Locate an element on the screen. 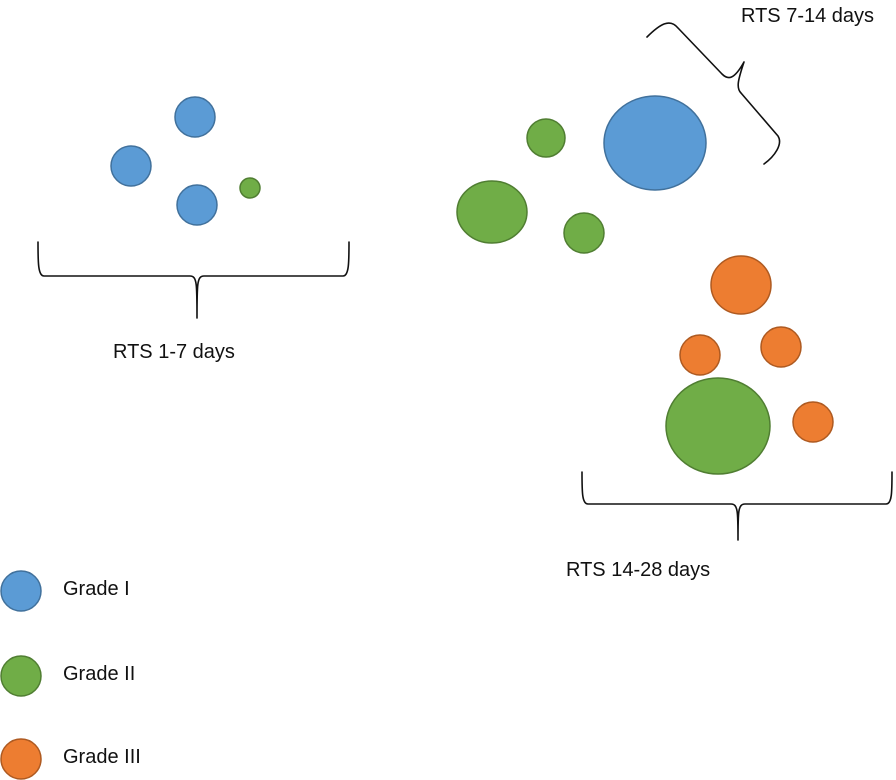  legend-label-grade-ii: Grade II is located at coordinates (99, 674).